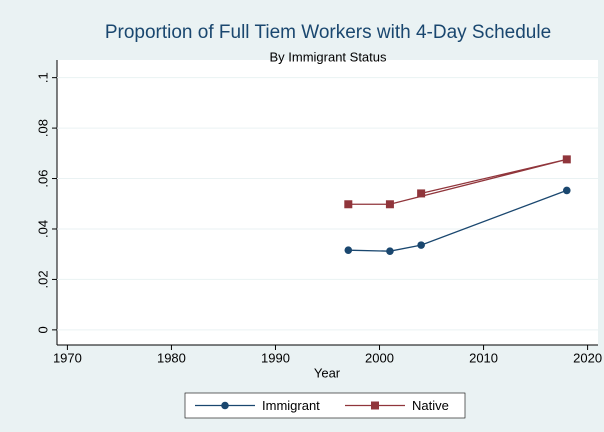 This screenshot has height=432, width=604. What do you see at coordinates (327, 372) in the screenshot?
I see `x-axis-label: Year` at bounding box center [327, 372].